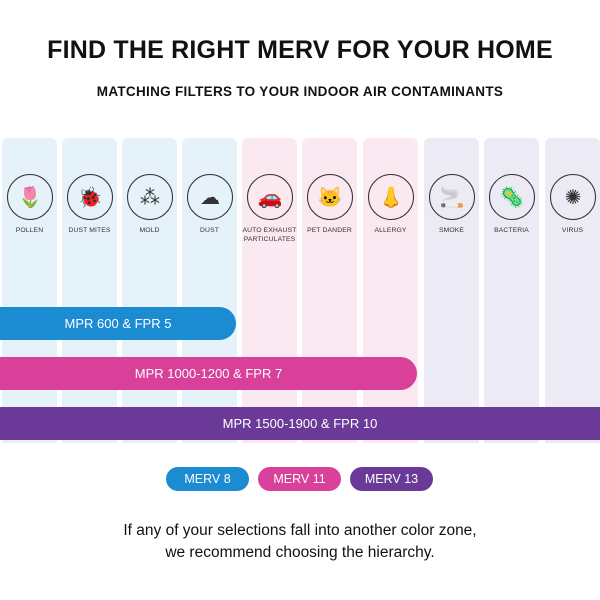 The height and width of the screenshot is (600, 600). I want to click on bacteria-icon: 🦠, so click(512, 197).